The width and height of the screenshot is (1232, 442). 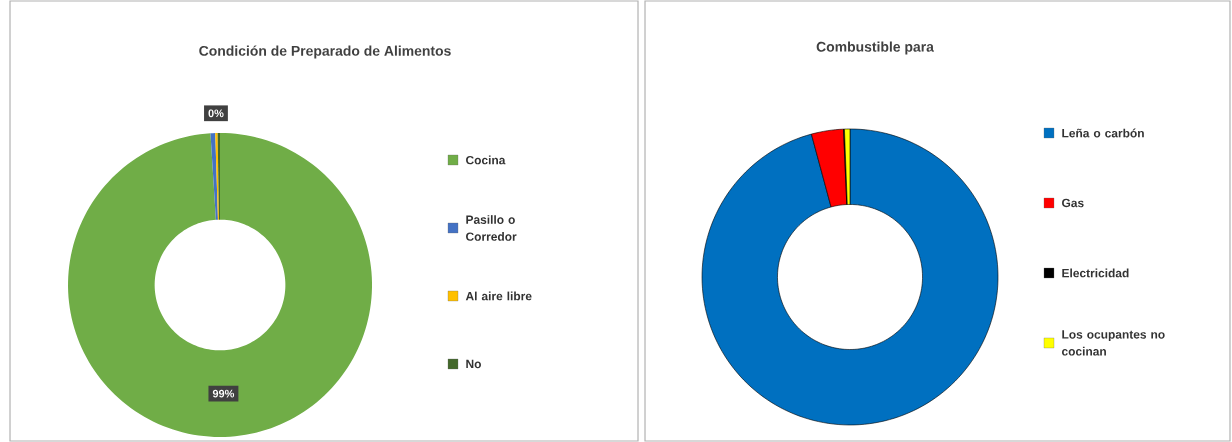 I want to click on legend-label: Cocina, so click(x=486, y=160).